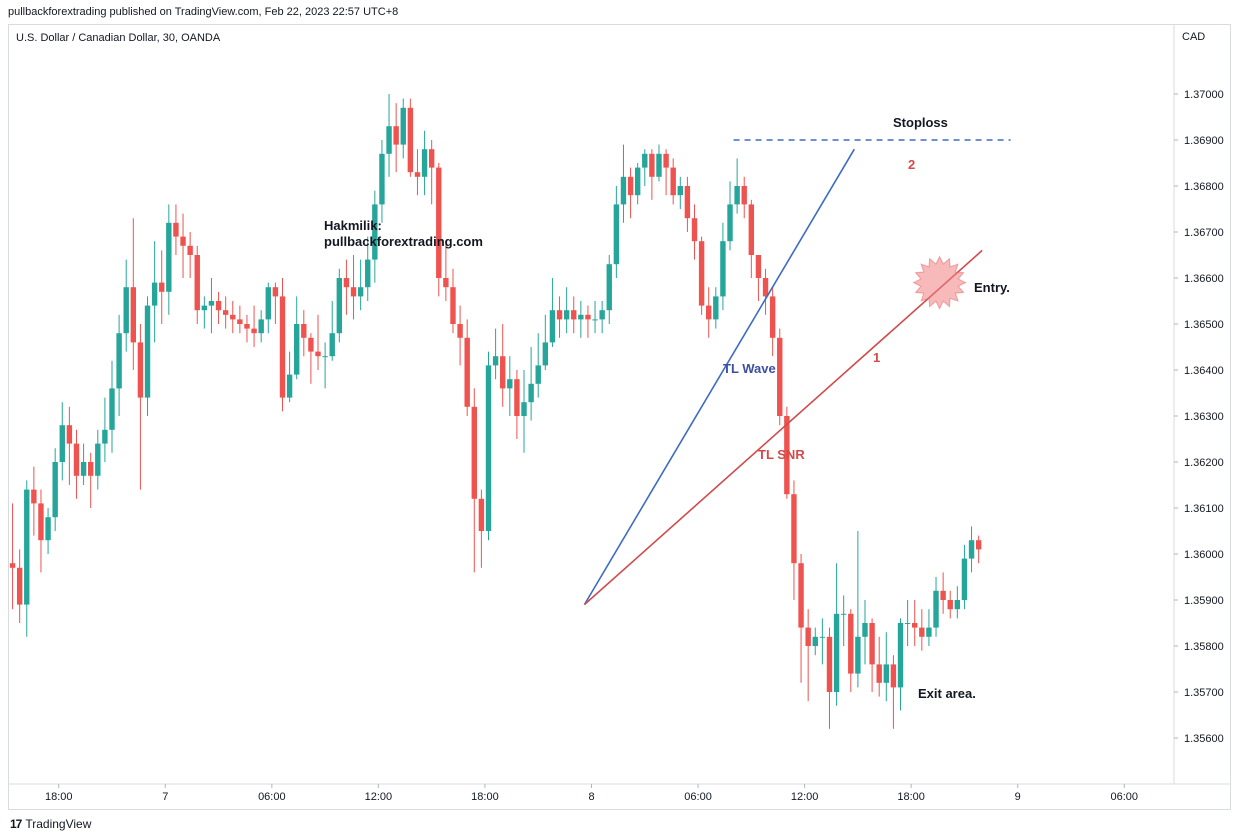 This screenshot has width=1240, height=840. What do you see at coordinates (1204, 417) in the screenshot?
I see `price-tick-label: 1.36300` at bounding box center [1204, 417].